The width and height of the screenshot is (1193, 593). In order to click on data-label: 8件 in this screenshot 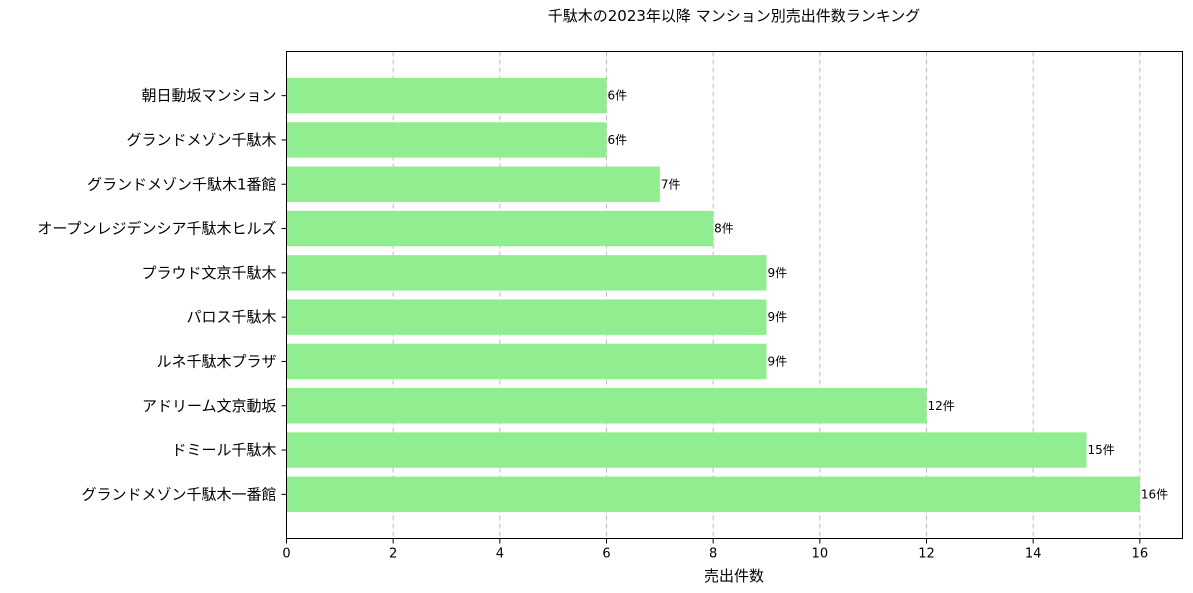, I will do `click(724, 229)`.